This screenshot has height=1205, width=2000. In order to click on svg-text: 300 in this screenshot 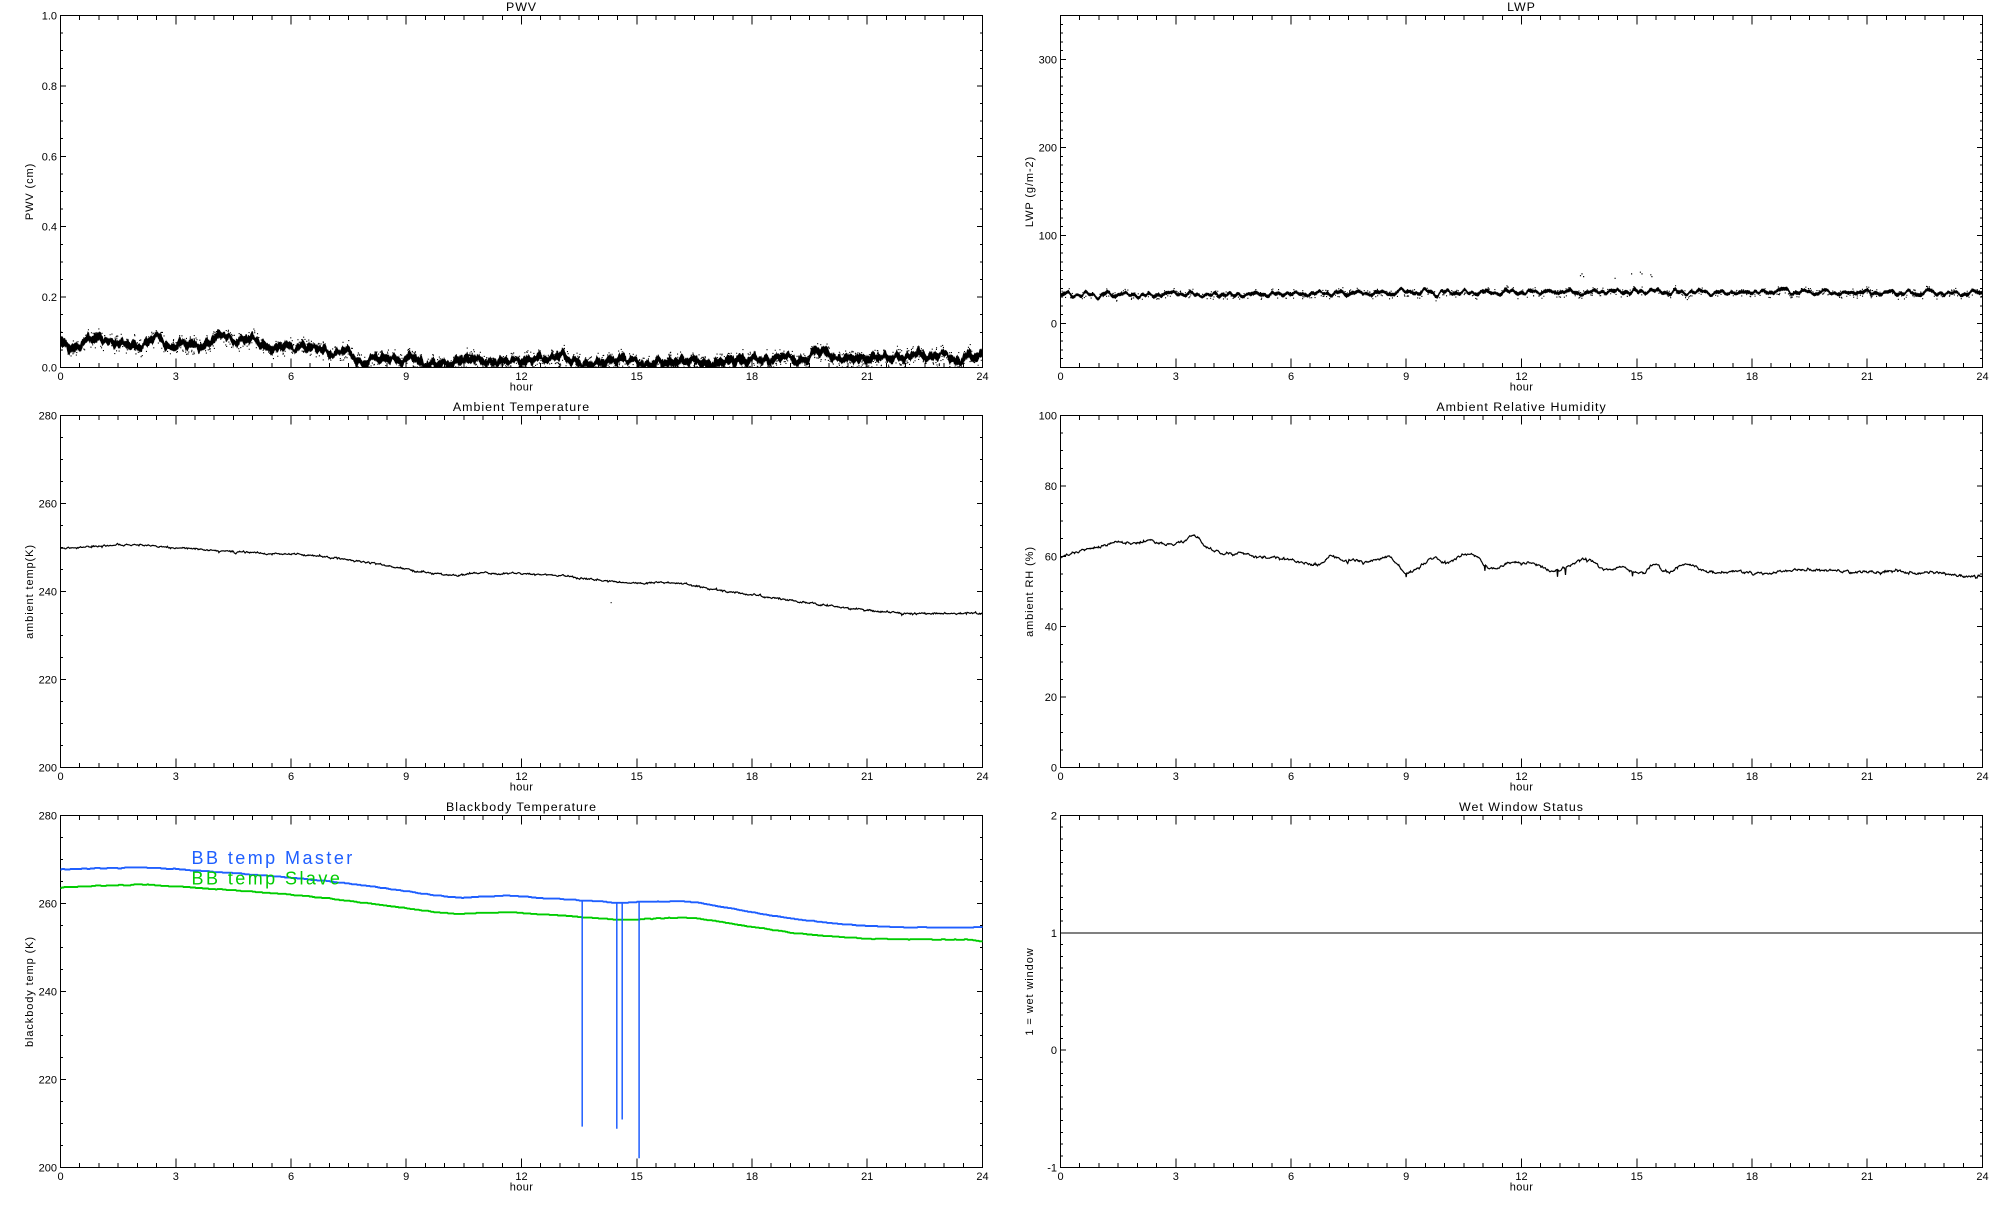, I will do `click(1048, 61)`.